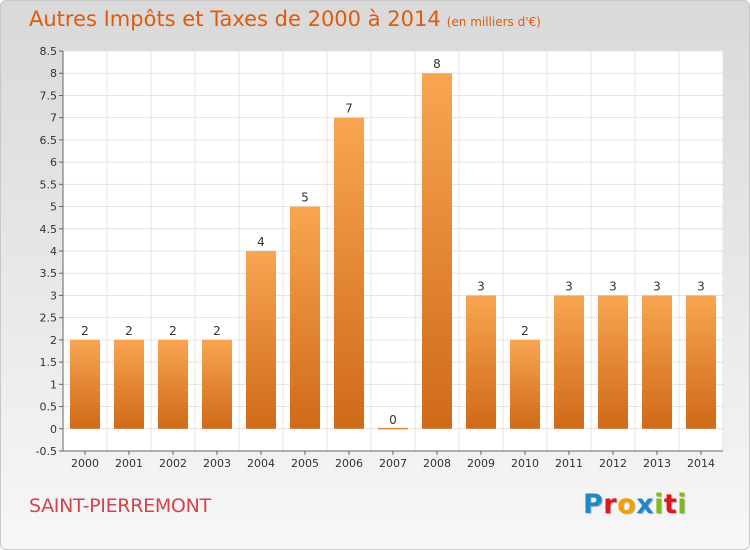 The image size is (750, 550). Describe the element at coordinates (53, 118) in the screenshot. I see `y-tick-label: 7` at that location.